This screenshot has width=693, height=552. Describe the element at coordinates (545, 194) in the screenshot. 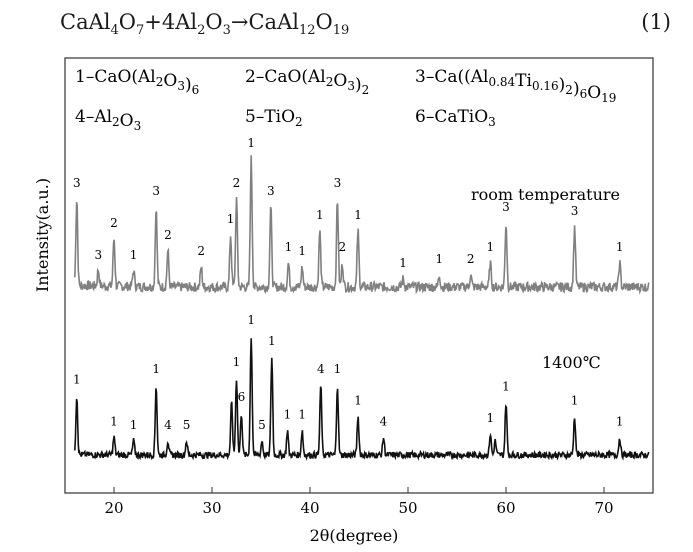

I see `series-label: room temperature` at that location.